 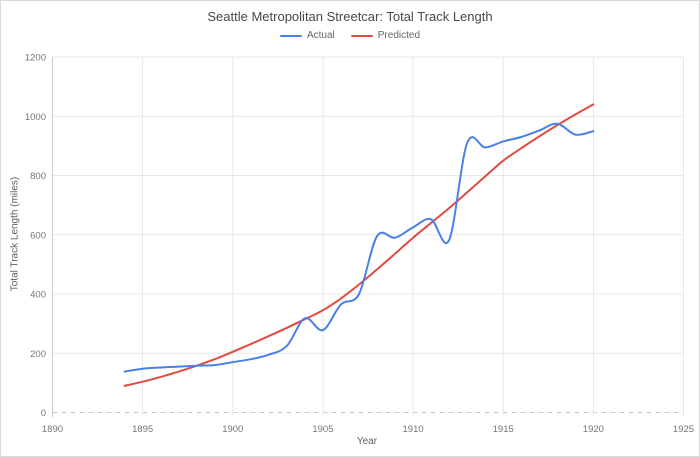 I want to click on x-tick-label-1915: 1915, so click(x=503, y=429).